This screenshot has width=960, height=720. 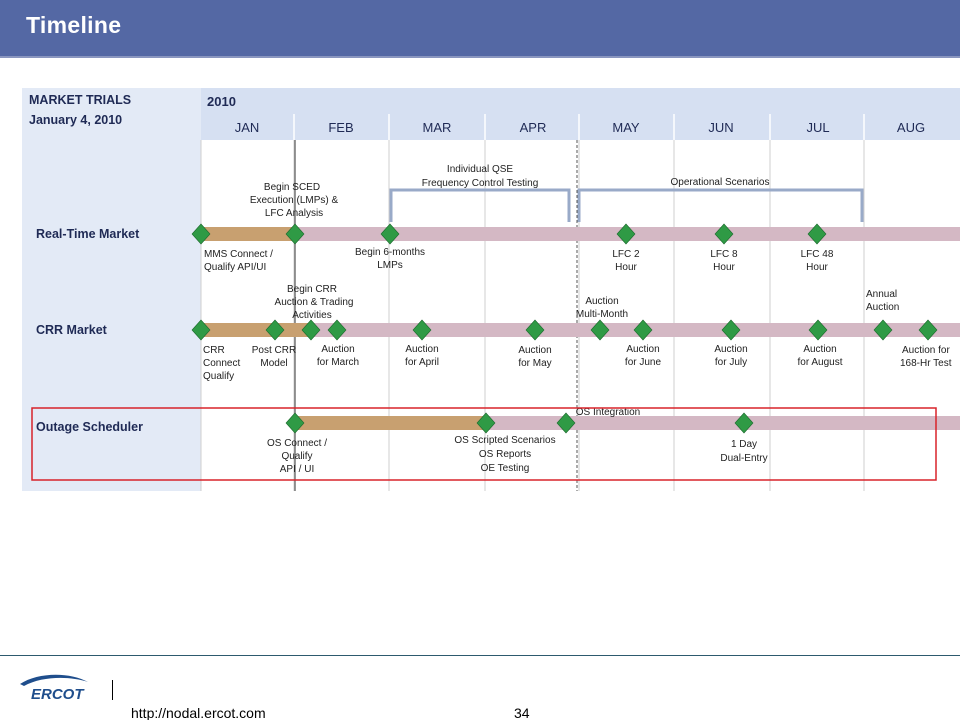 I want to click on os-scripted-label: OS Scripted Scenarios, so click(x=504, y=440).